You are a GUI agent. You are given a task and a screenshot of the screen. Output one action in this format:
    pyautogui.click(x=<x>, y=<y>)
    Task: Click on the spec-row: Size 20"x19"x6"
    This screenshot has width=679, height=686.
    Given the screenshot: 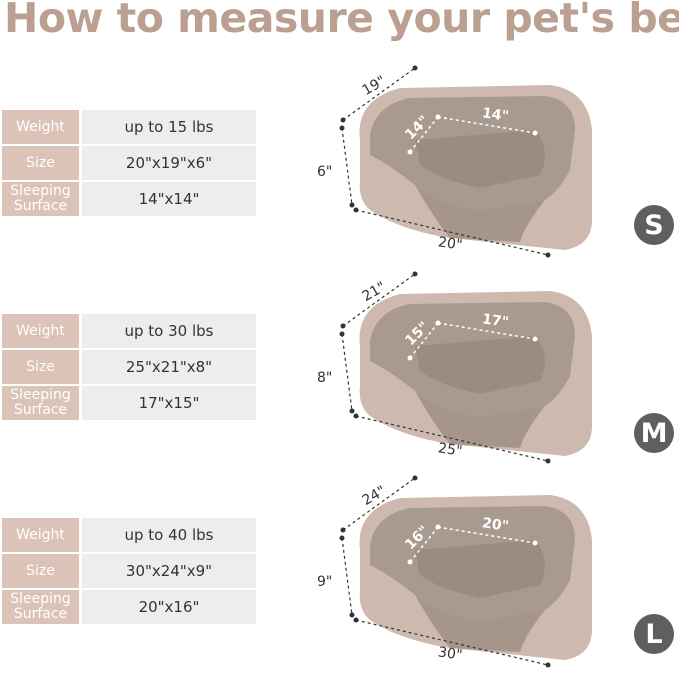 What is the action you would take?
    pyautogui.click(x=129, y=163)
    